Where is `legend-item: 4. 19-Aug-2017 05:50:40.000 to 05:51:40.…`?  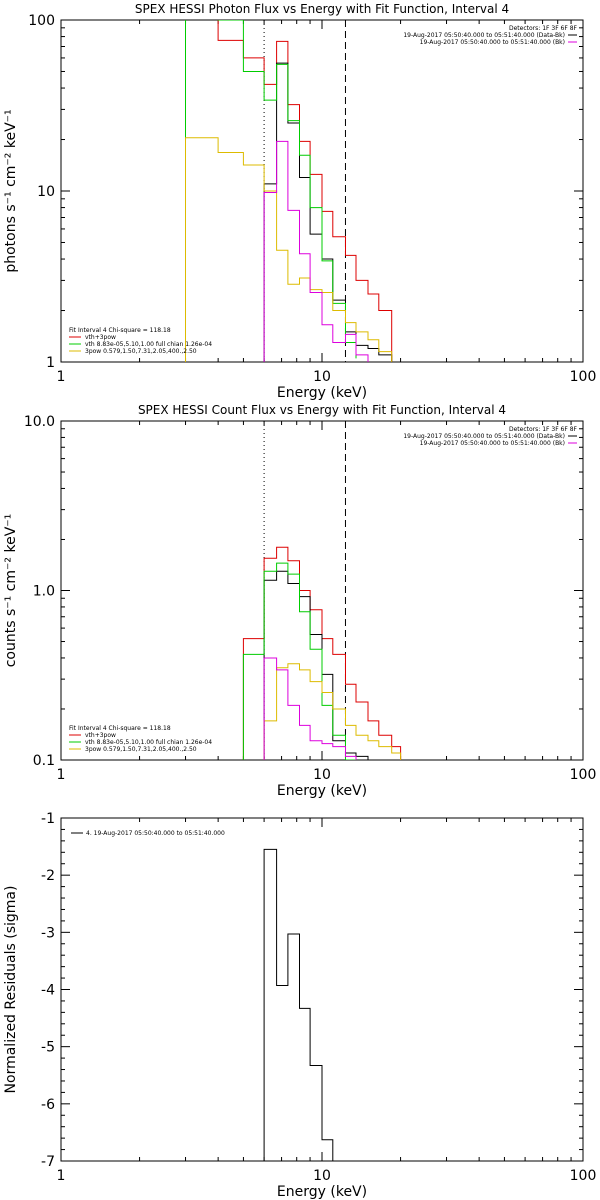
legend-item: 4. 19-Aug-2017 05:50:40.000 to 05:51:40.… is located at coordinates (155, 833).